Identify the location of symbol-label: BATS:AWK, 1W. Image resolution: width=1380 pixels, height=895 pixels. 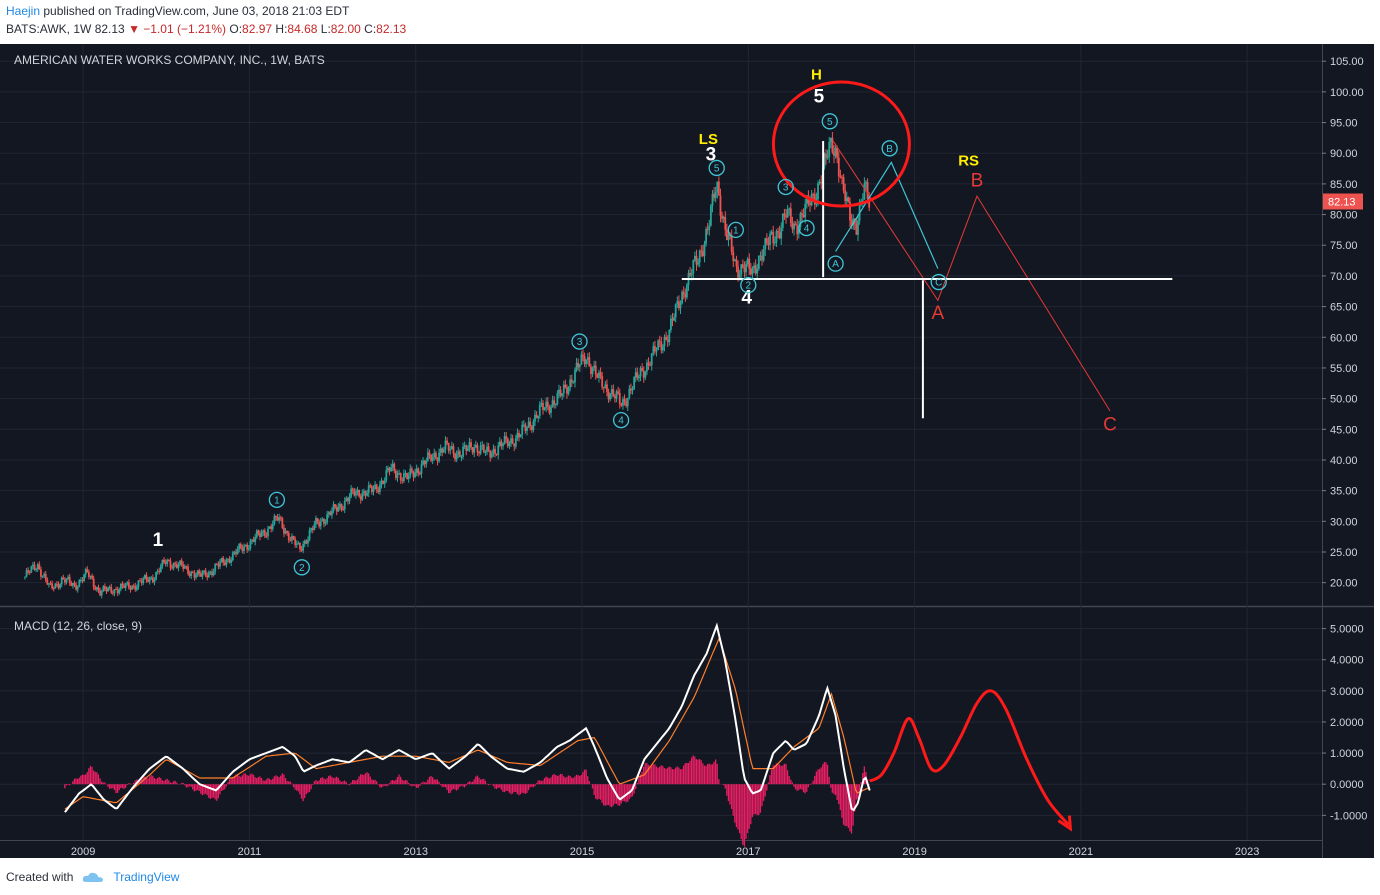
(49, 29).